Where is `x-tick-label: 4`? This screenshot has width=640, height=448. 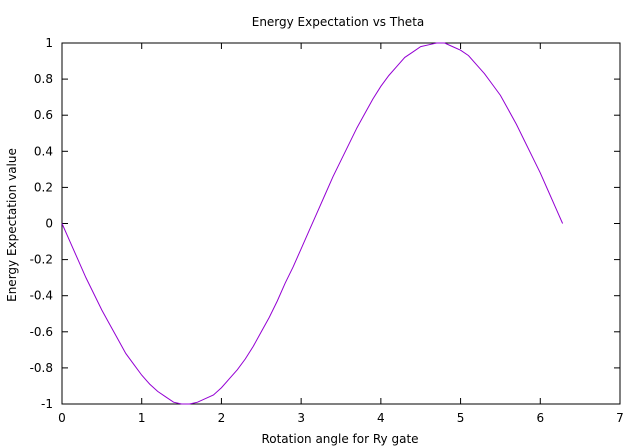
x-tick-label: 4 is located at coordinates (381, 418).